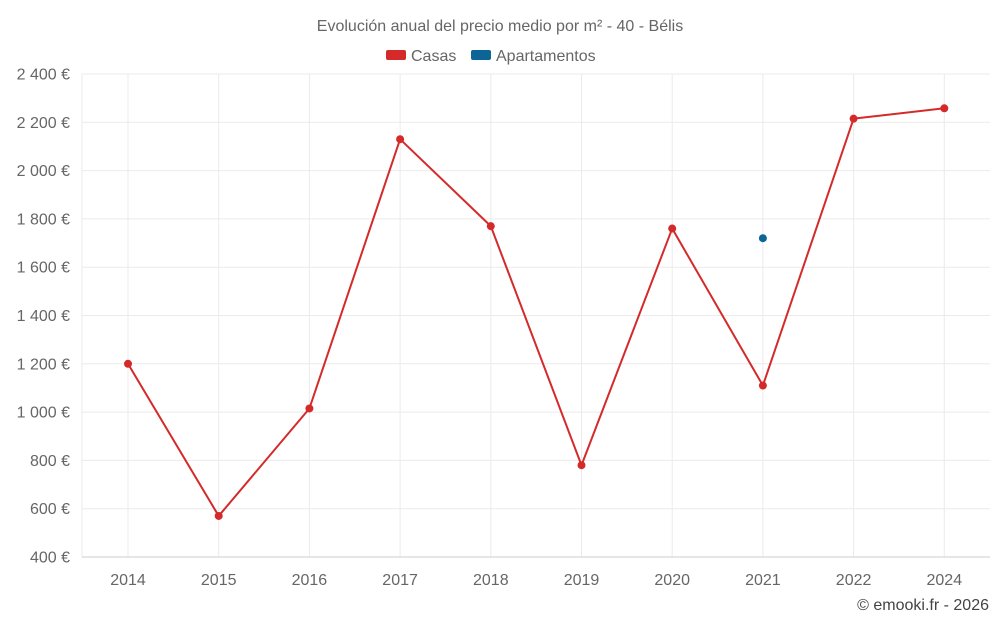  What do you see at coordinates (944, 108) in the screenshot?
I see `data-point-casas-2024` at bounding box center [944, 108].